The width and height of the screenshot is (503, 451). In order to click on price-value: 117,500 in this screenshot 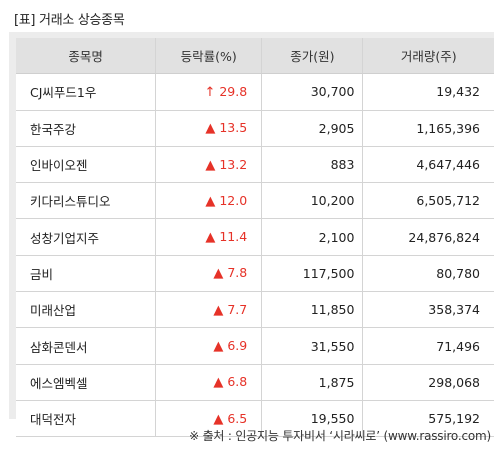, I will do `click(328, 273)`.